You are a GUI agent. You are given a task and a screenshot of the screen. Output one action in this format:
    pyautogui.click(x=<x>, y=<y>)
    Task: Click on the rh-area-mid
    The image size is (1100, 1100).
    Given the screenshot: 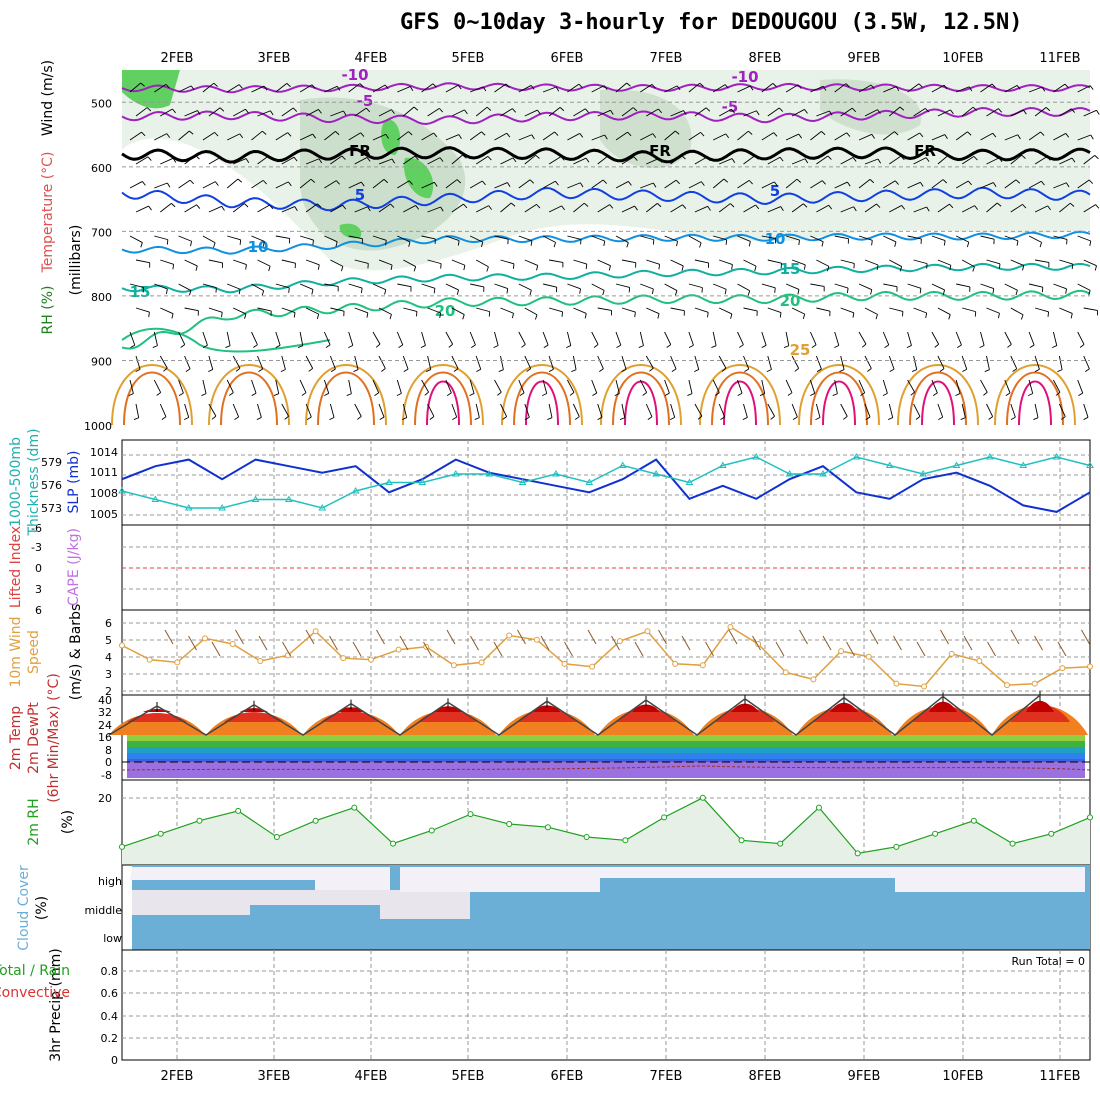 What is the action you would take?
    pyautogui.click(x=871, y=107)
    